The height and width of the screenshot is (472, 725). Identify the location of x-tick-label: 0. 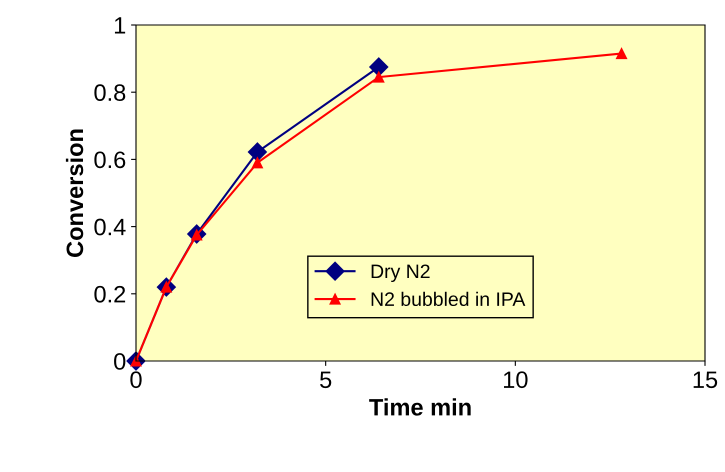
(136, 379).